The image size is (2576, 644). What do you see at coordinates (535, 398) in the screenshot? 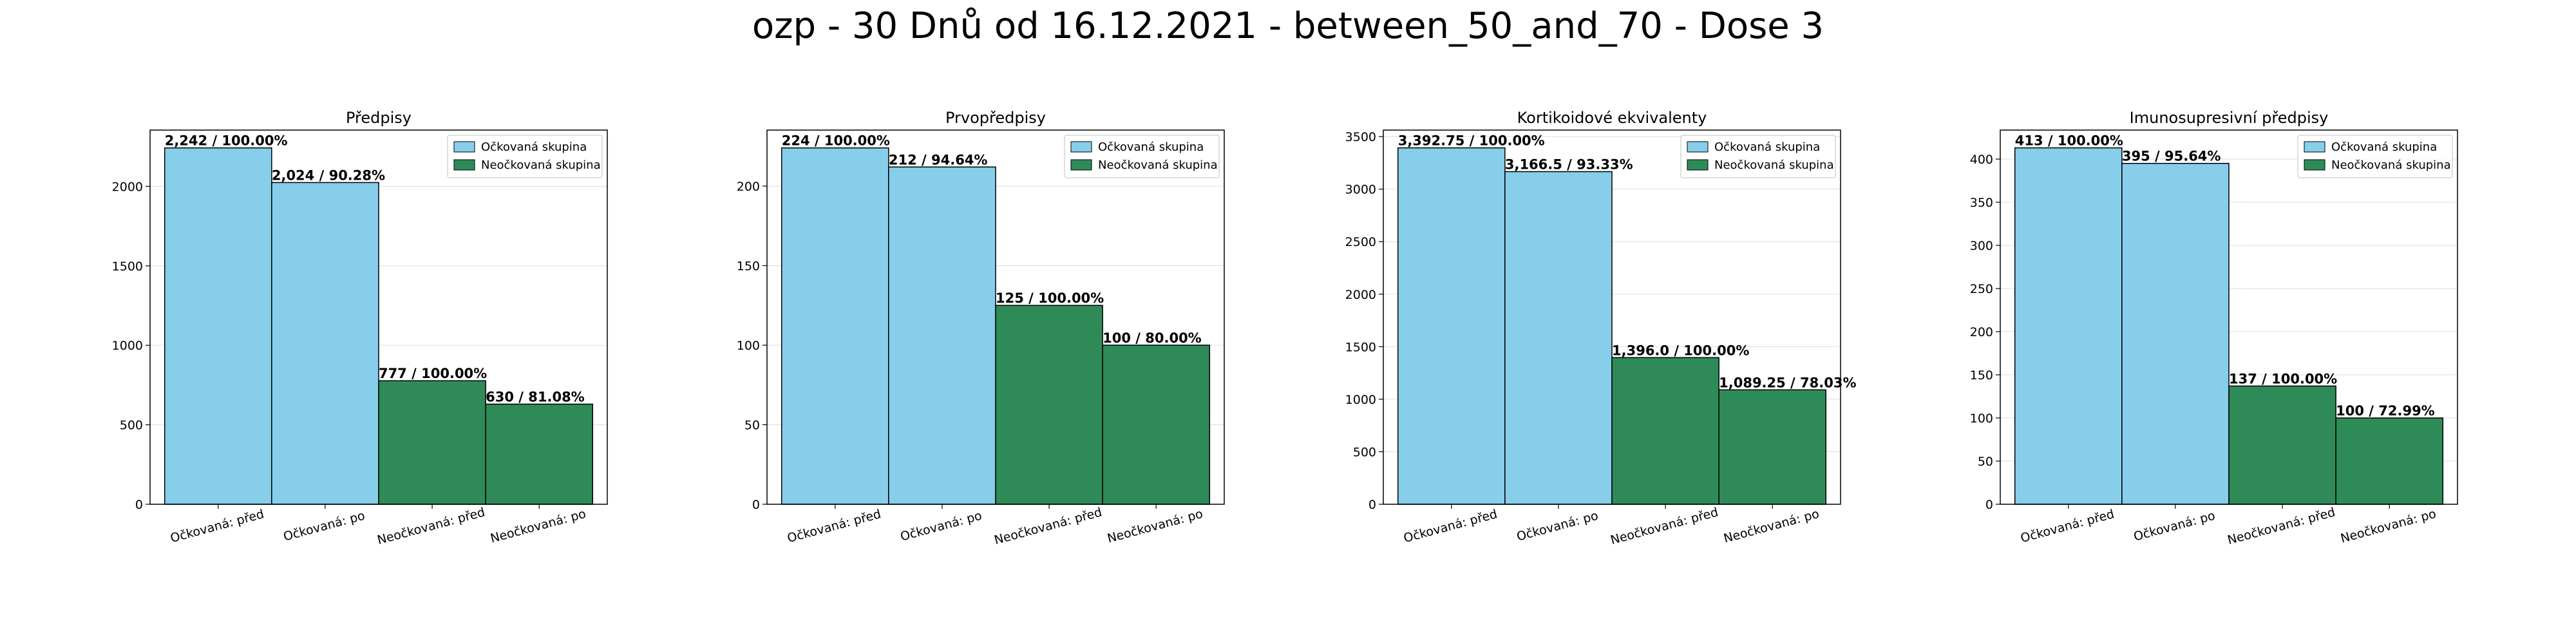
I see `data-label: 630 / 81.08%` at bounding box center [535, 398].